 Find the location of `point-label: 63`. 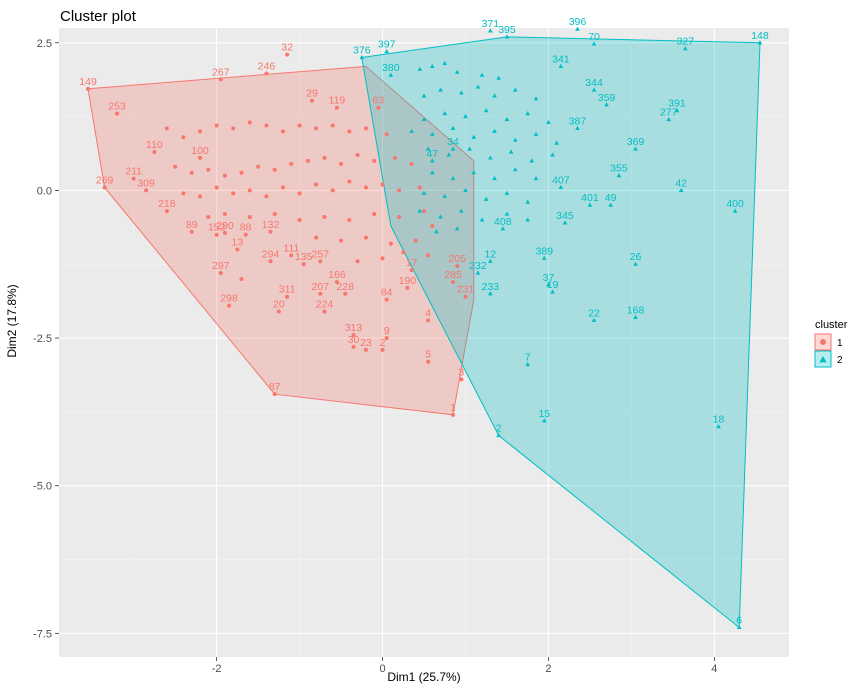

point-label: 63 is located at coordinates (379, 101).